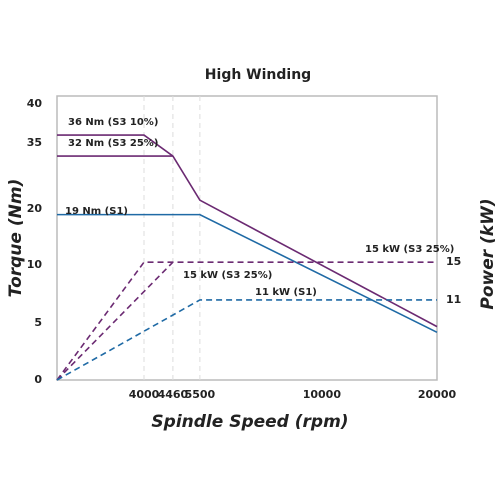  I want to click on y-tick-label: 20, so click(35, 208).